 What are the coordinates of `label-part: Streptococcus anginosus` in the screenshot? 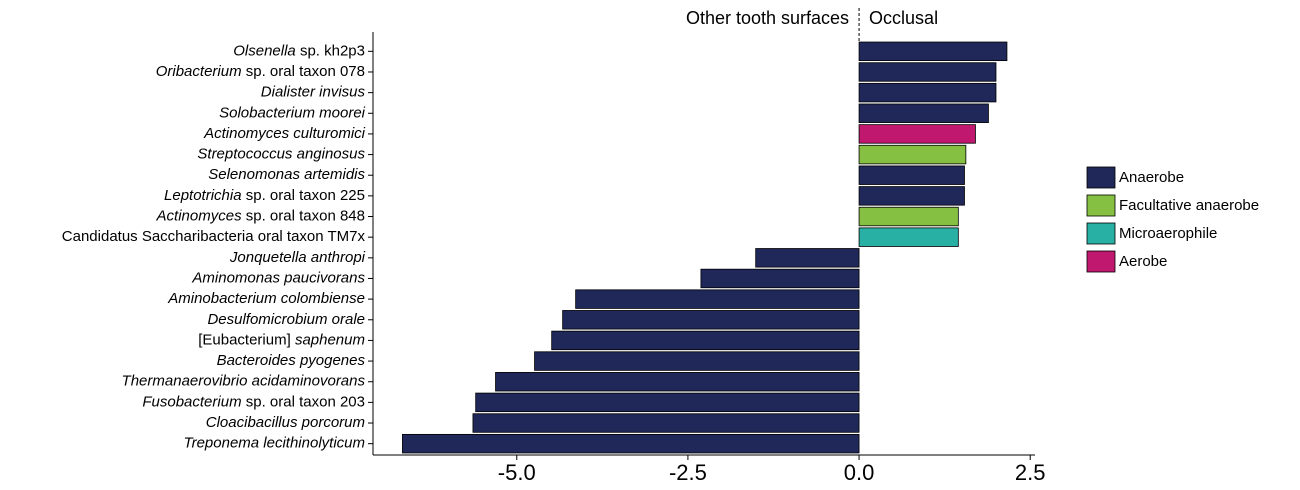 It's located at (281, 154).